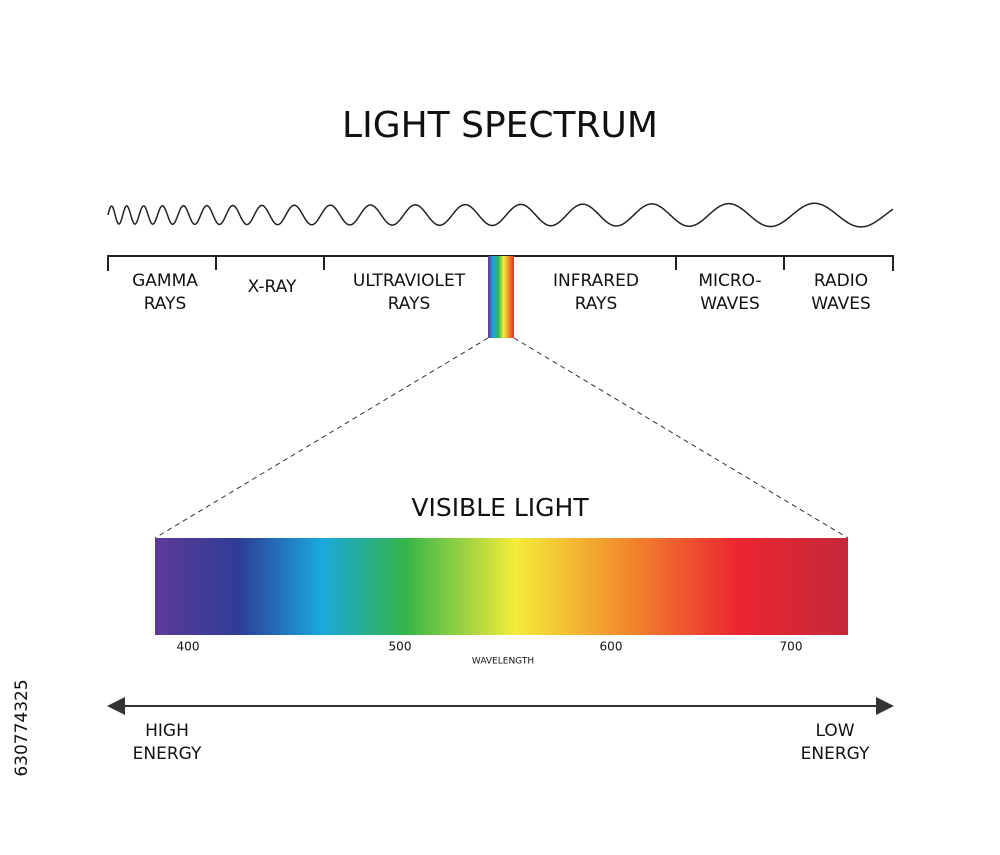  What do you see at coordinates (841, 281) in the screenshot?
I see `band-label: RADIO` at bounding box center [841, 281].